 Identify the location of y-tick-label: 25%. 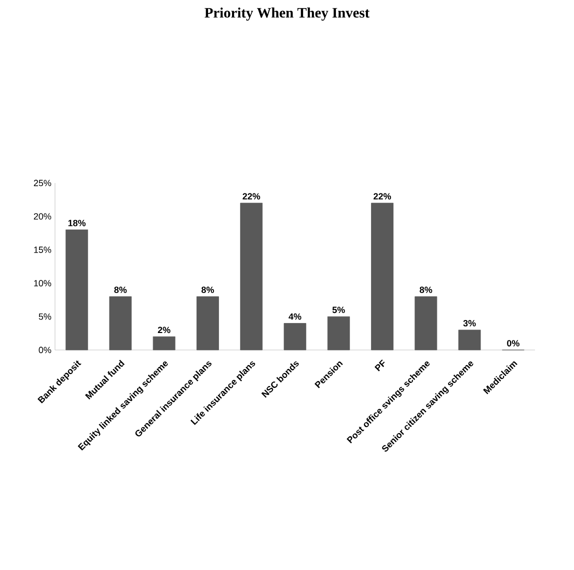
(43, 183).